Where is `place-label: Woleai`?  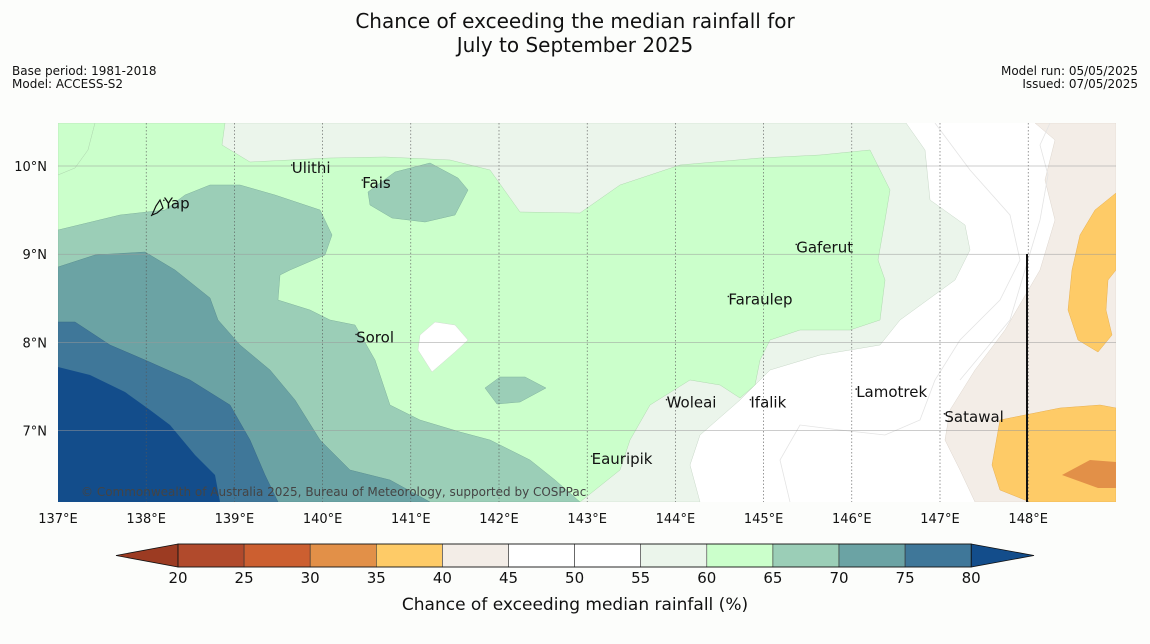
place-label: Woleai is located at coordinates (692, 403).